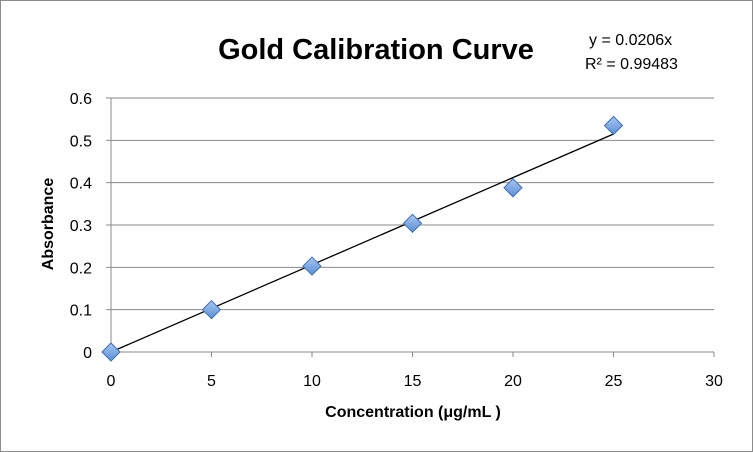 This screenshot has height=452, width=753. I want to click on y-tick-label-3: 0.3, so click(81, 226).